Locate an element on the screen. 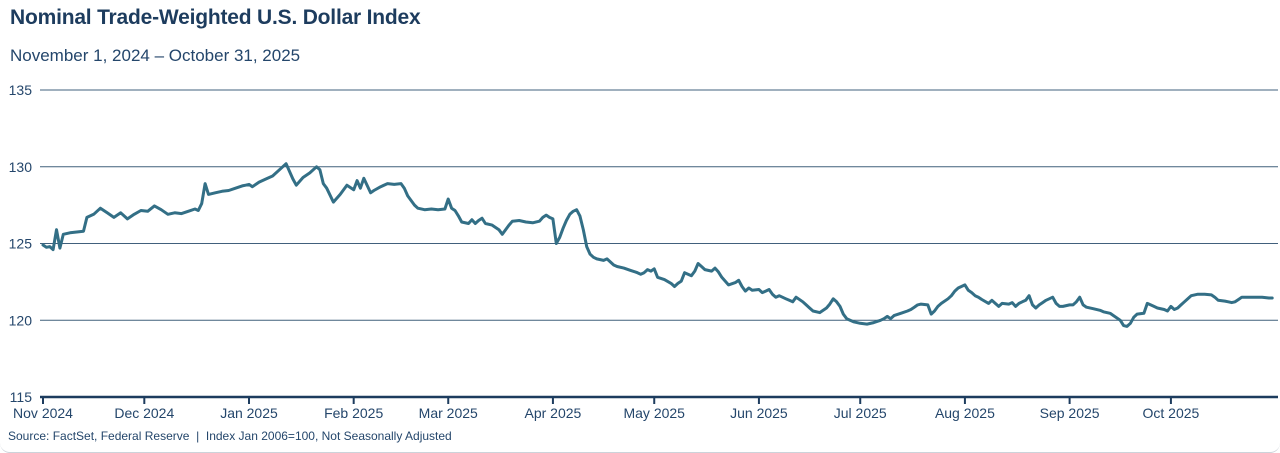 The image size is (1280, 453). x-tick-label: Jun 2025 is located at coordinates (759, 413).